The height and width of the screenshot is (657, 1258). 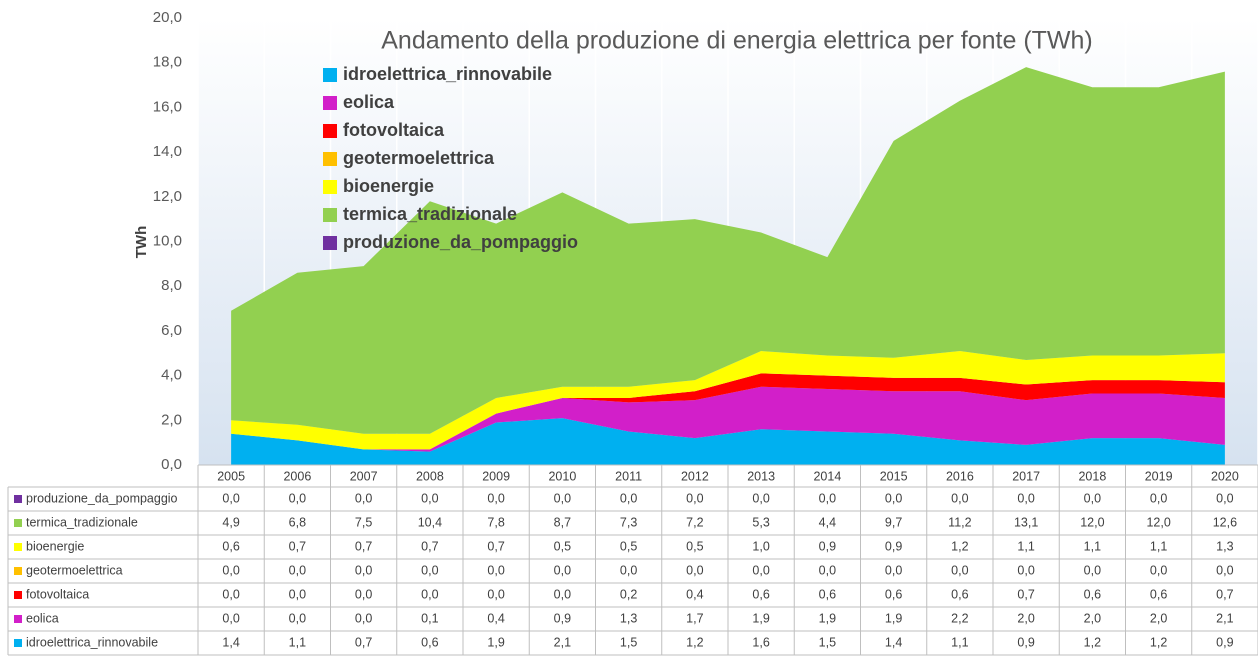 I want to click on y-tick-label: 20,0, so click(x=167, y=17).